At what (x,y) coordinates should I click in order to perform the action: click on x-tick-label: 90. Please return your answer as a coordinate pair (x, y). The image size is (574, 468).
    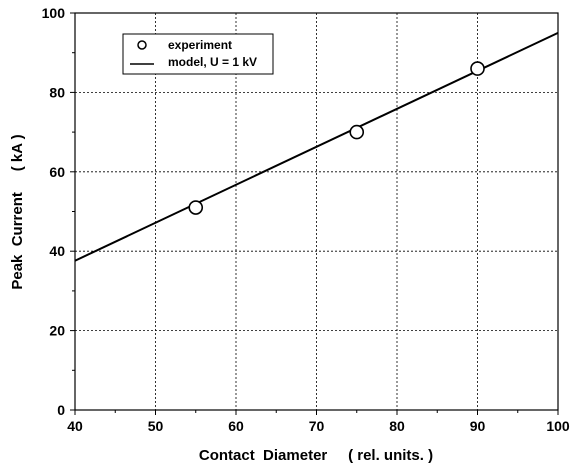
    Looking at the image, I should click on (478, 426).